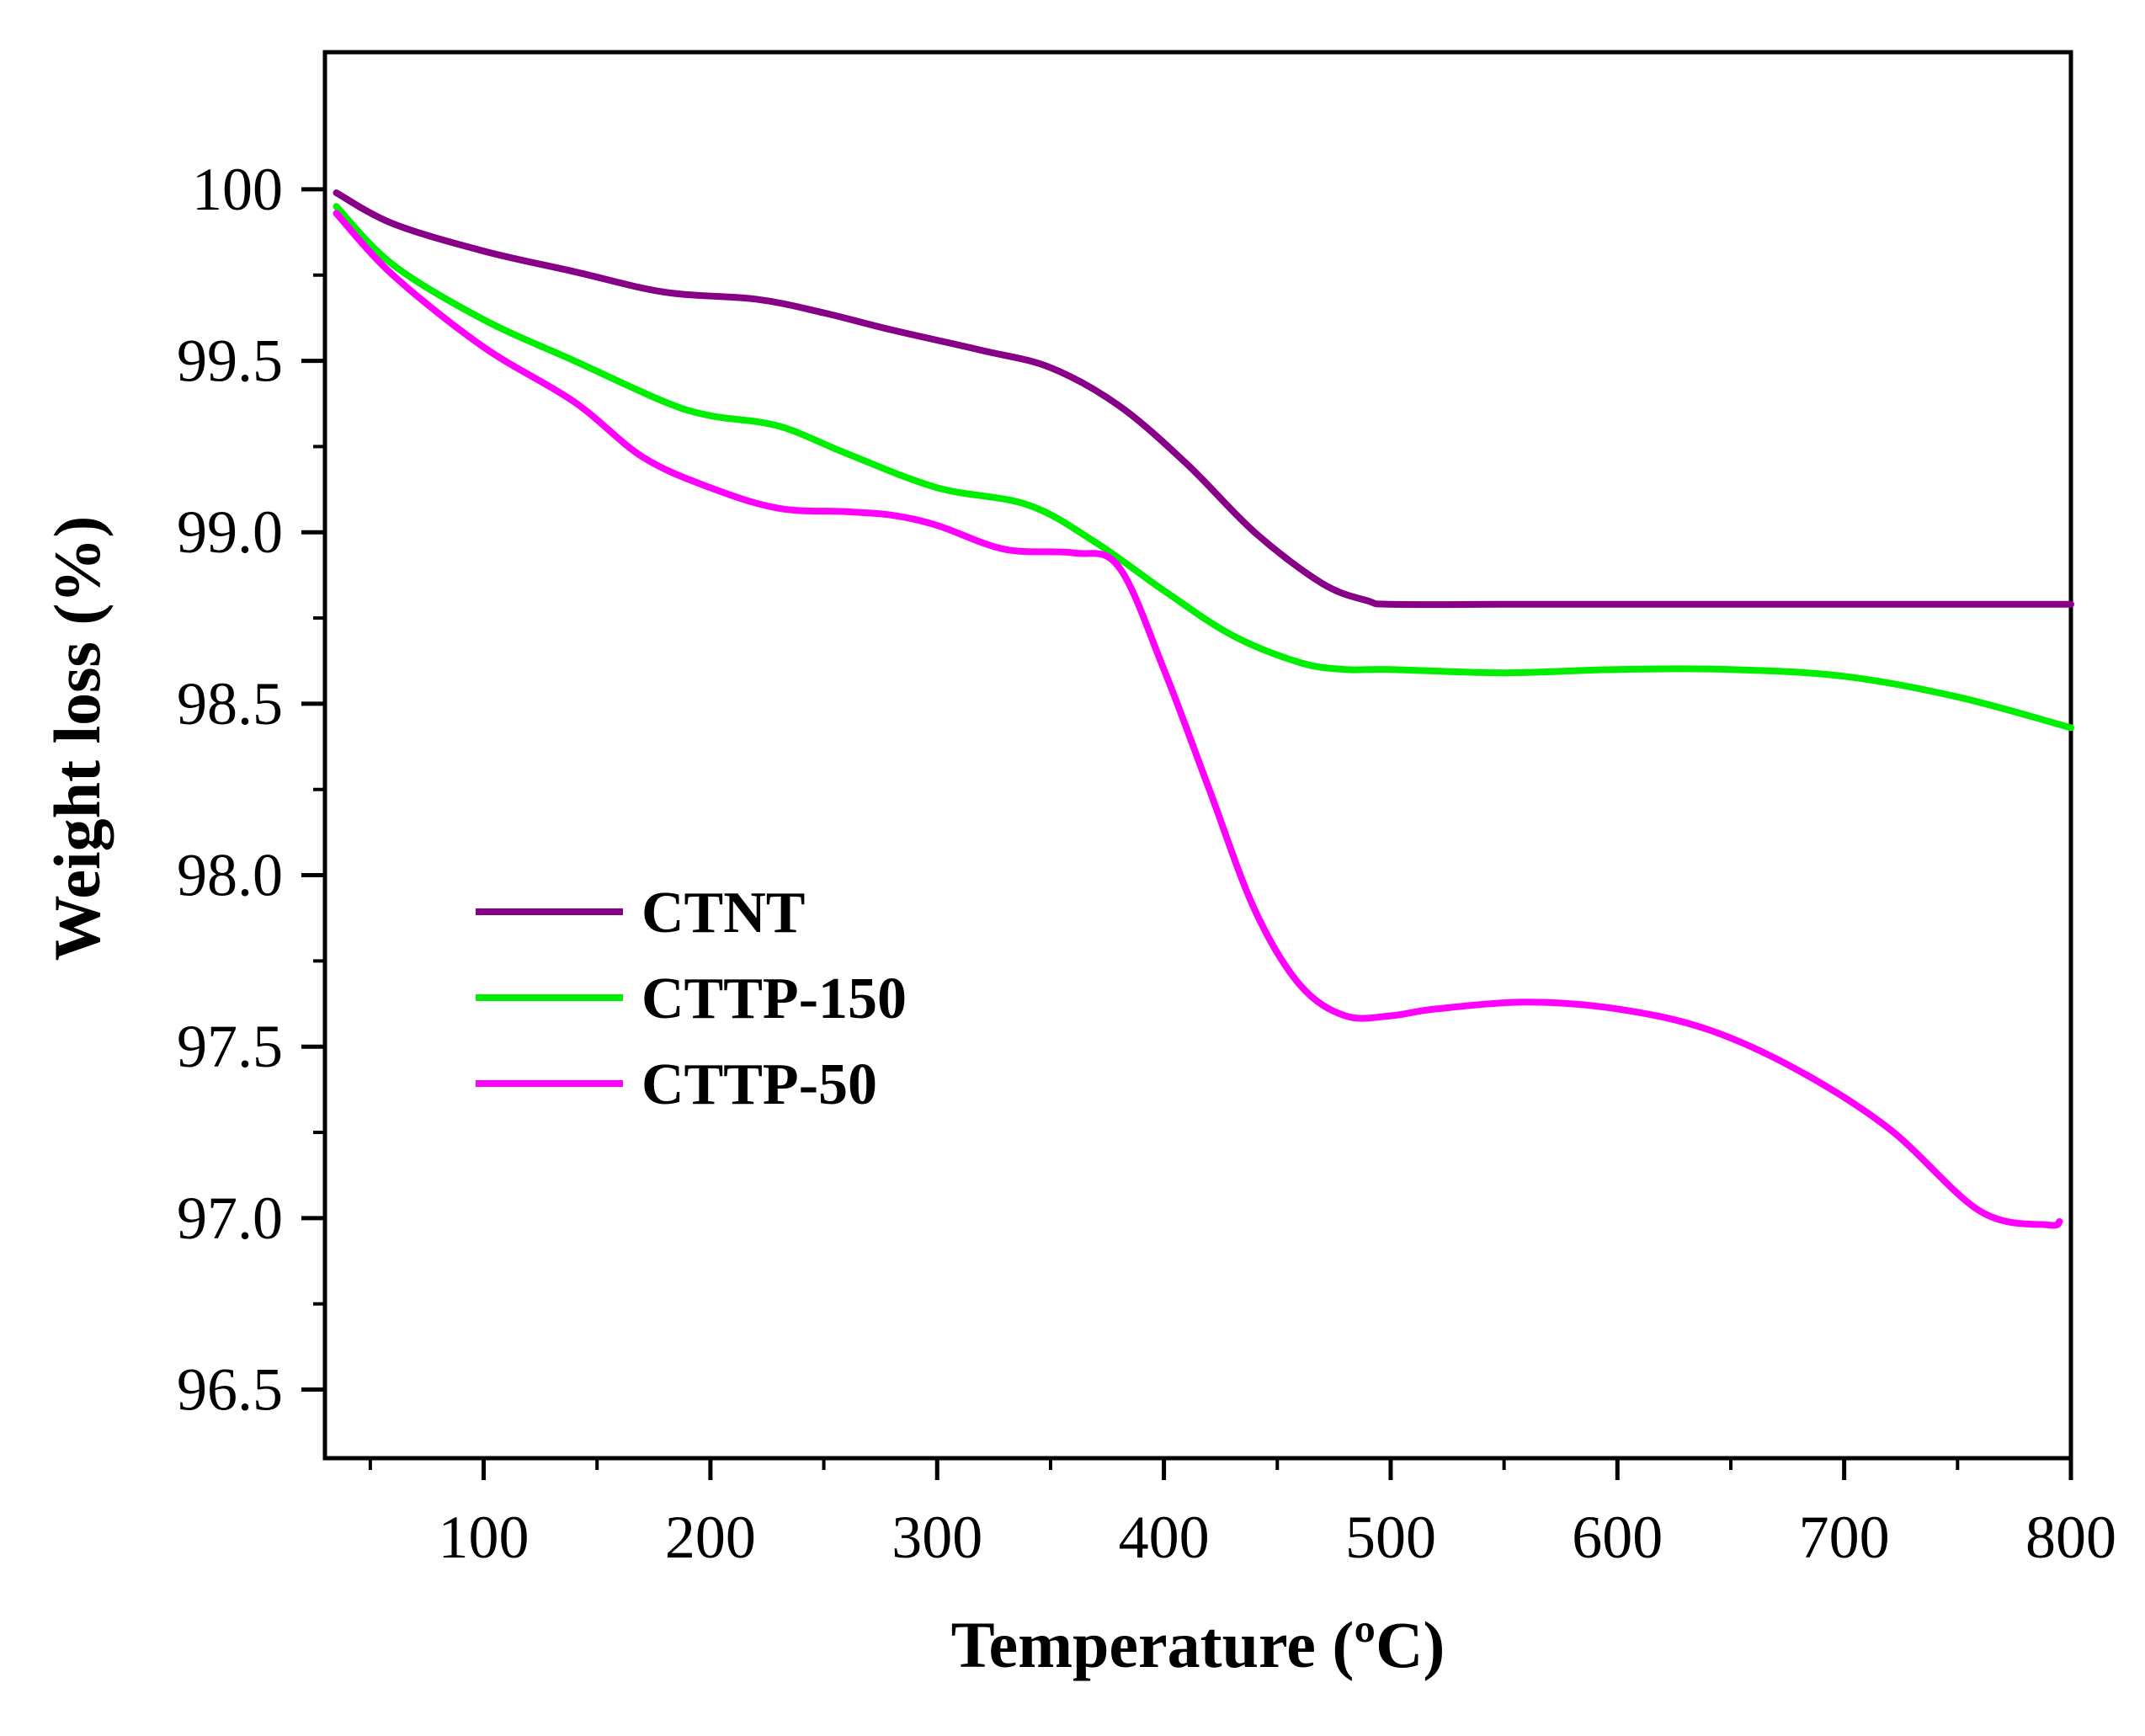 This screenshot has width=2145, height=1736. Describe the element at coordinates (1198, 1644) in the screenshot. I see `x-axis-title: Temperature (ºC)` at that location.